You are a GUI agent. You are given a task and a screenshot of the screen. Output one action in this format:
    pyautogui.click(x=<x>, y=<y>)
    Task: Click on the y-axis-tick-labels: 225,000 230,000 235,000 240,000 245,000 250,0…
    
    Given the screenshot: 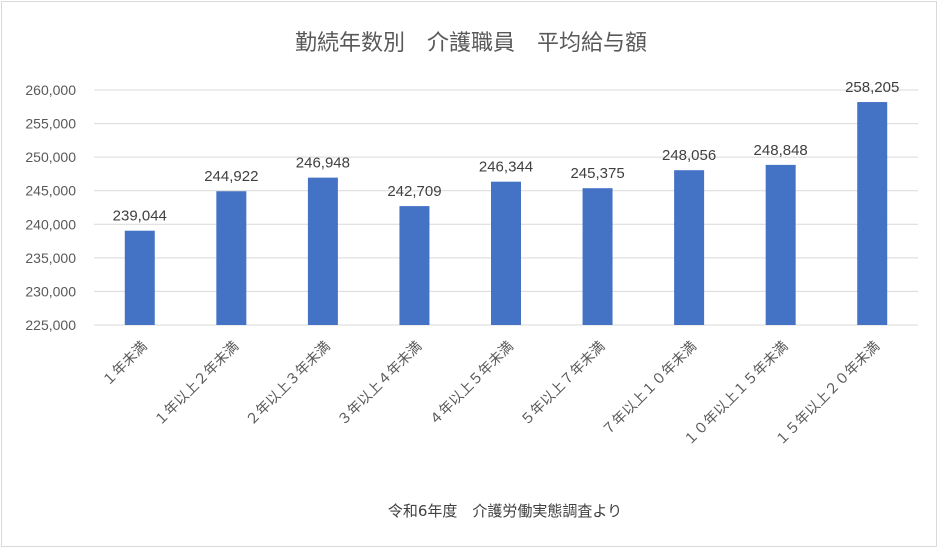 What is the action you would take?
    pyautogui.click(x=50, y=207)
    